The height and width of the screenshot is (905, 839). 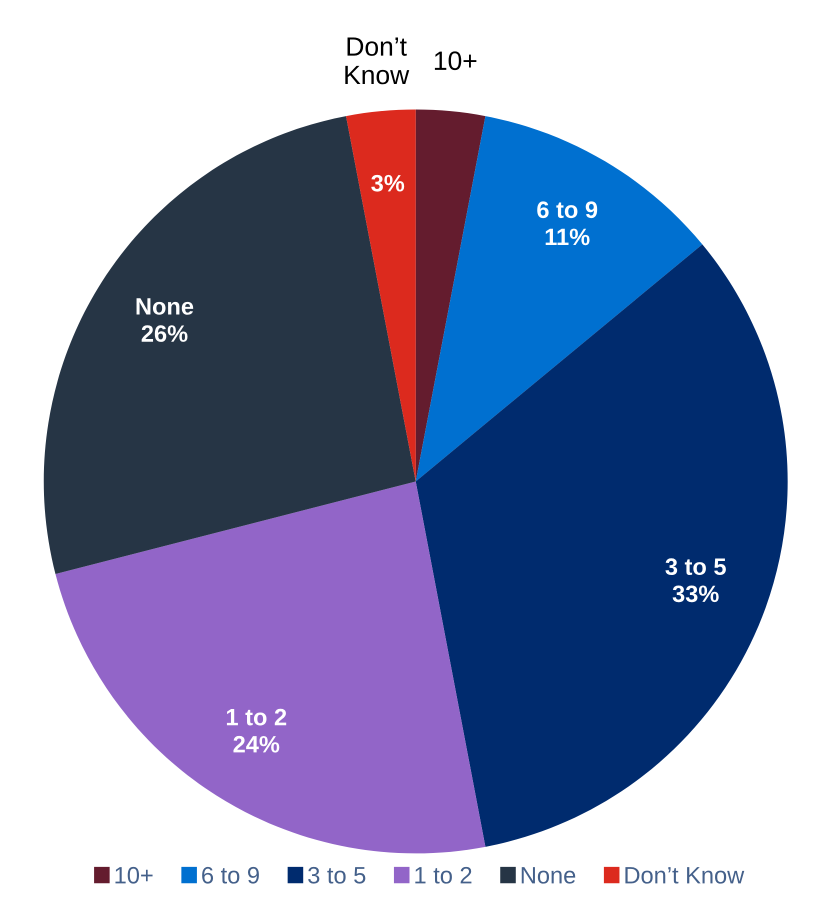 What do you see at coordinates (165, 333) in the screenshot?
I see `data-label: 26%` at bounding box center [165, 333].